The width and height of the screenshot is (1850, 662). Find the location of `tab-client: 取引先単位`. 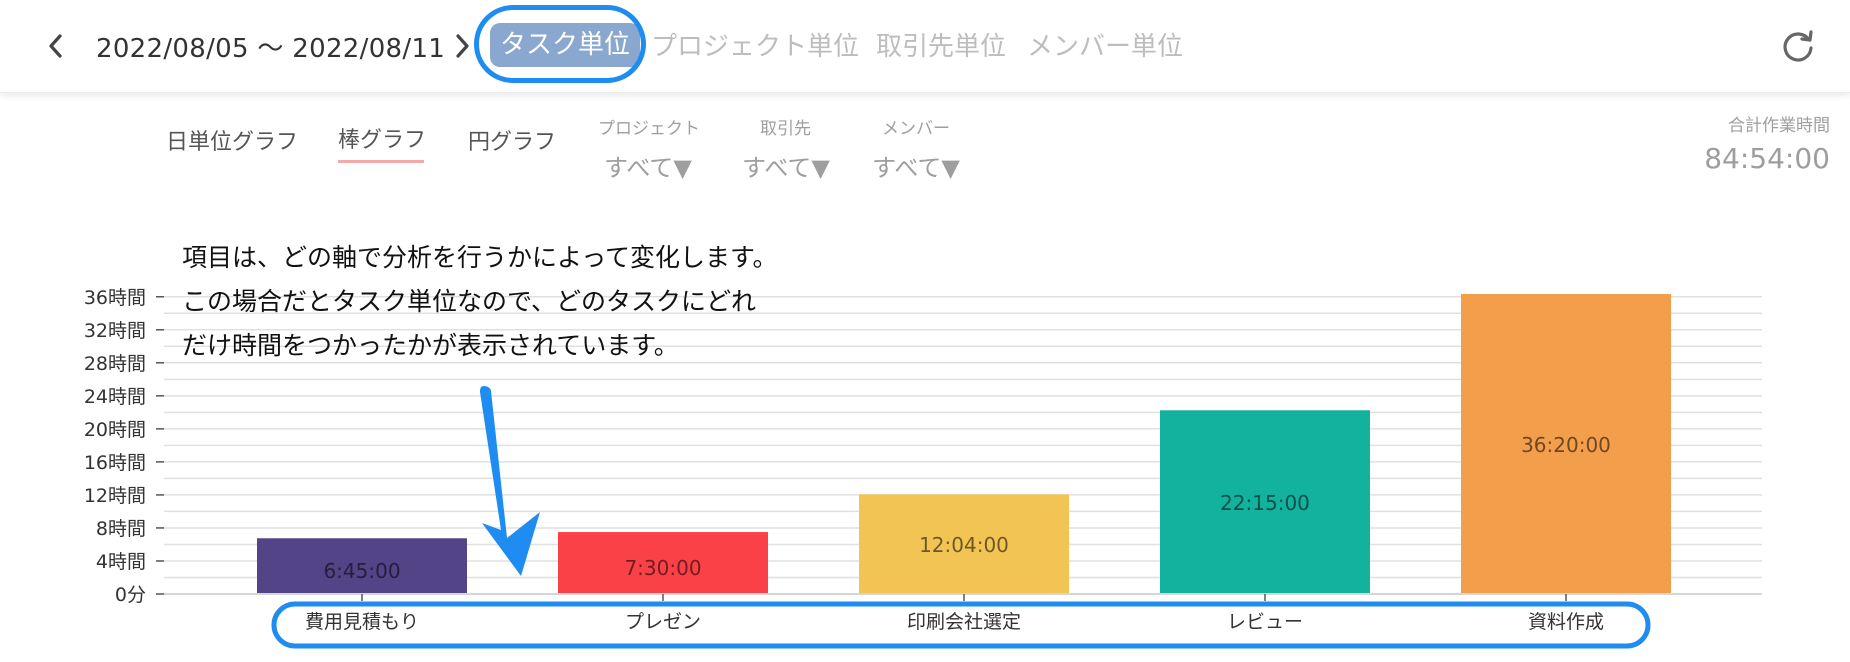

tab-client: 取引先単位 is located at coordinates (941, 47).